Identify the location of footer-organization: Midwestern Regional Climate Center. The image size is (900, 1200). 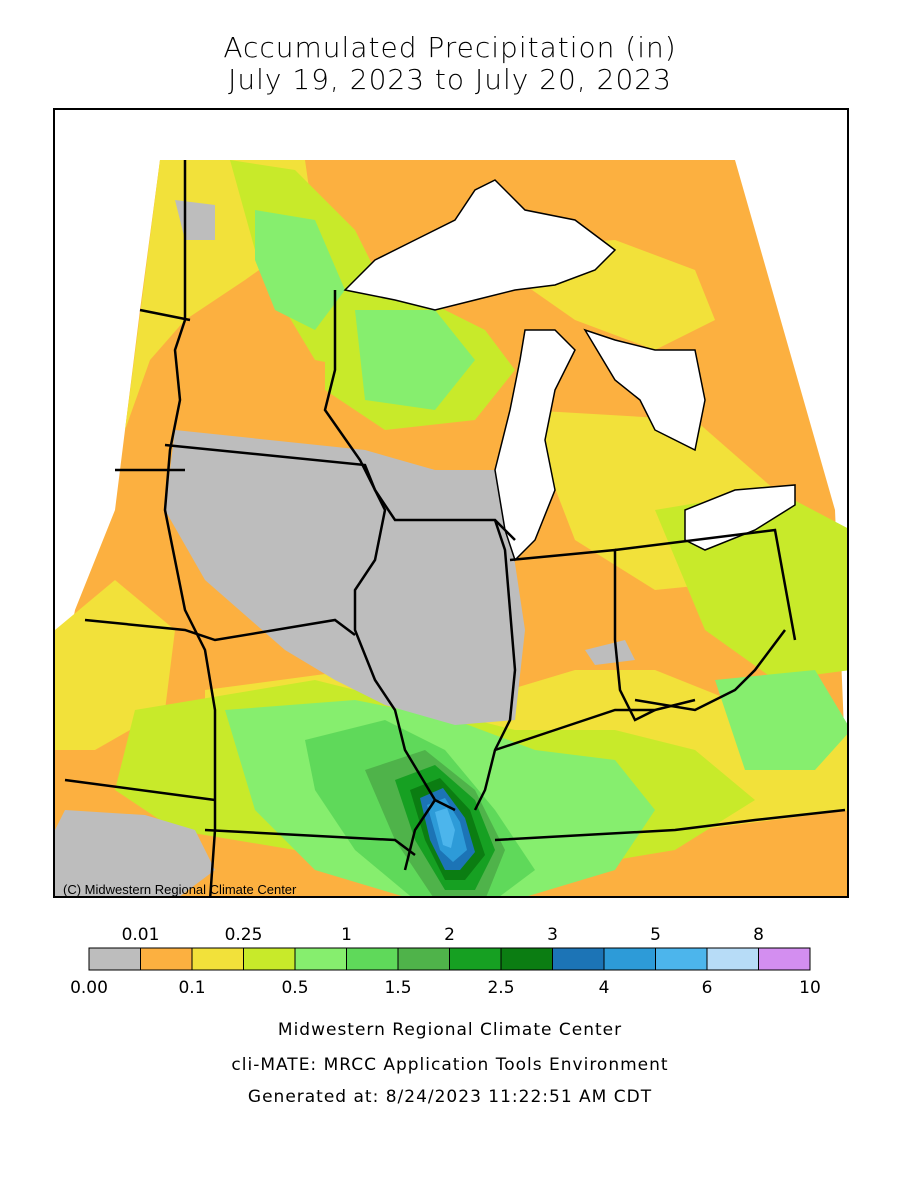
(450, 1030).